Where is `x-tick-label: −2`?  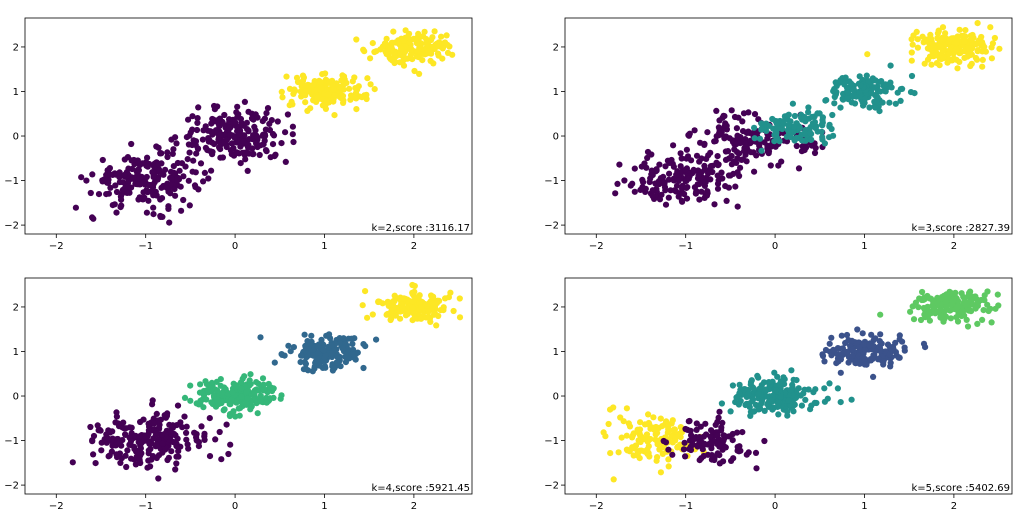 x-tick-label: −2 is located at coordinates (596, 246).